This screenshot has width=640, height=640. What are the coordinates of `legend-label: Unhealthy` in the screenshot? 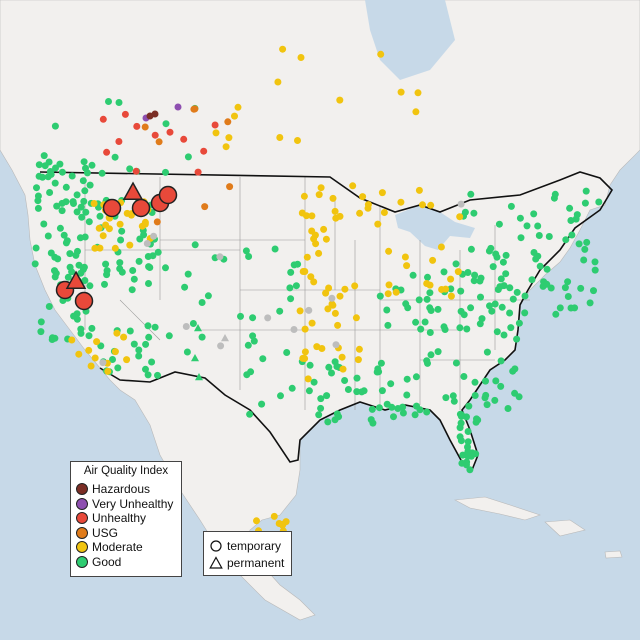 It's located at (119, 518).